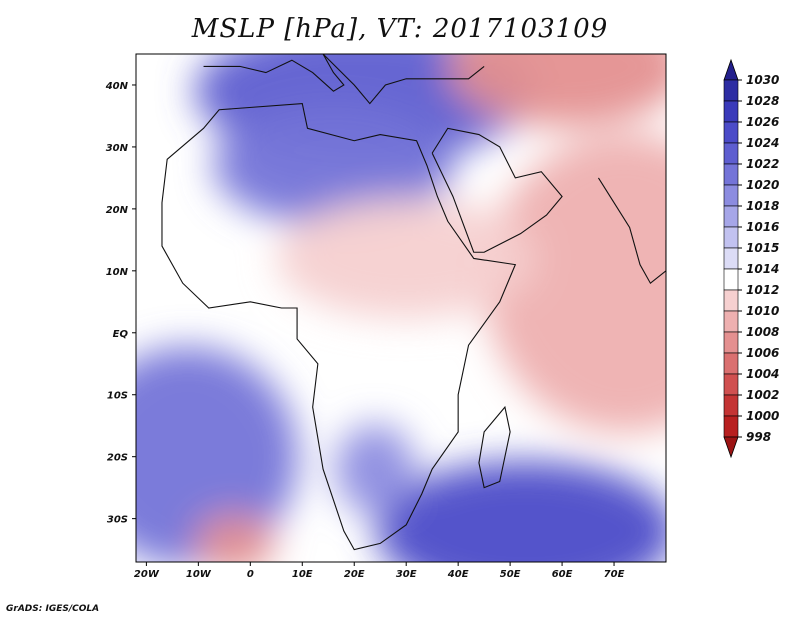  What do you see at coordinates (344, 79) in the screenshot?
I see `europe-coast` at bounding box center [344, 79].